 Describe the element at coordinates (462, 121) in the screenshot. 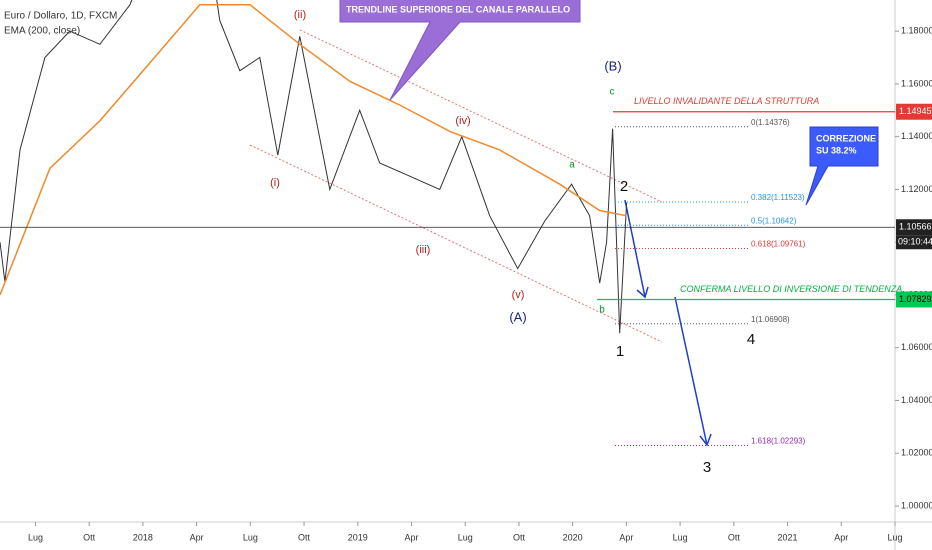

I see `wave-label: (iv)` at that location.